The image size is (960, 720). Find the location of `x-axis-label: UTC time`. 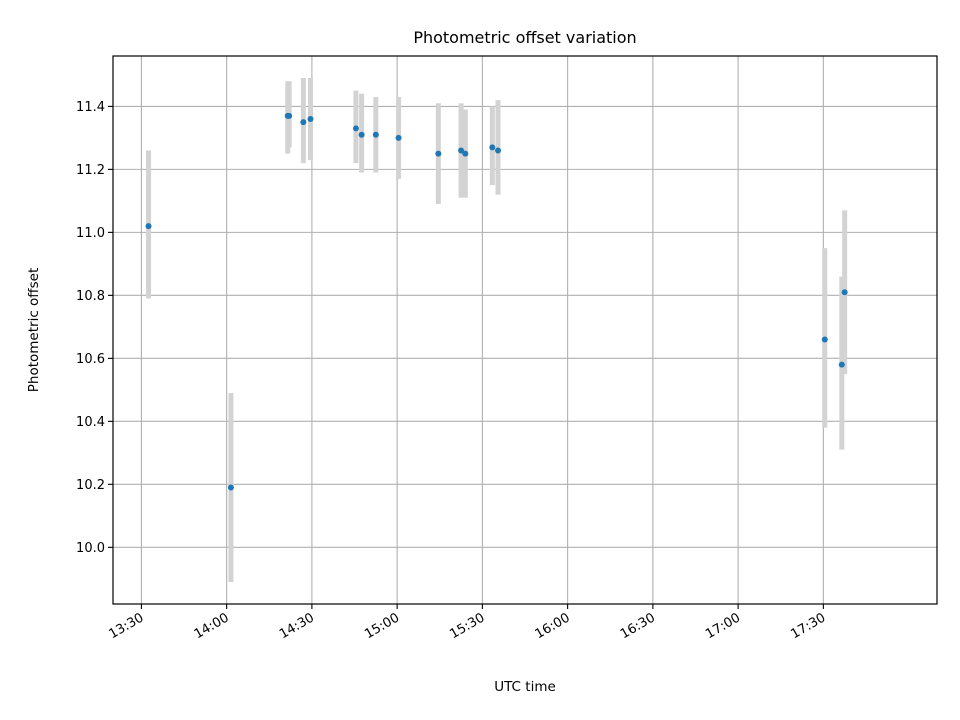

x-axis-label: UTC time is located at coordinates (525, 687).